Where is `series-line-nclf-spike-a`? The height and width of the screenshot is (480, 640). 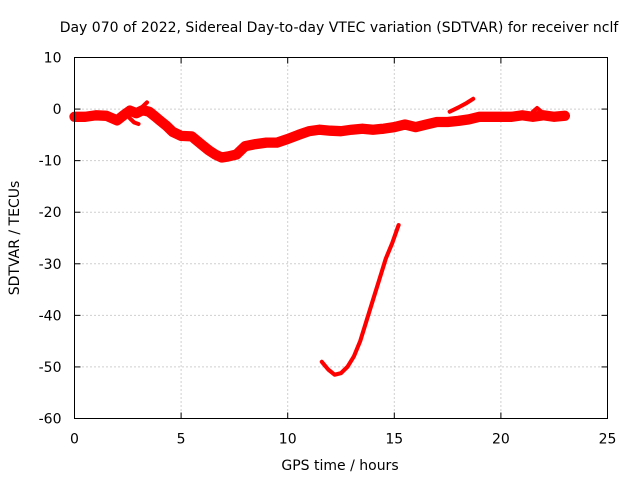
series-line-nclf-spike-a is located at coordinates (143, 107).